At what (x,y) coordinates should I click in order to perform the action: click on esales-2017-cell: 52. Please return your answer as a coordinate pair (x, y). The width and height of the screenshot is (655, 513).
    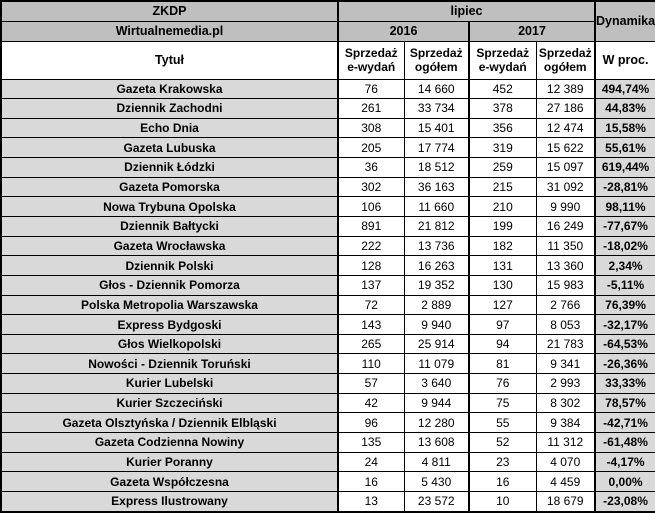
    Looking at the image, I should click on (502, 442).